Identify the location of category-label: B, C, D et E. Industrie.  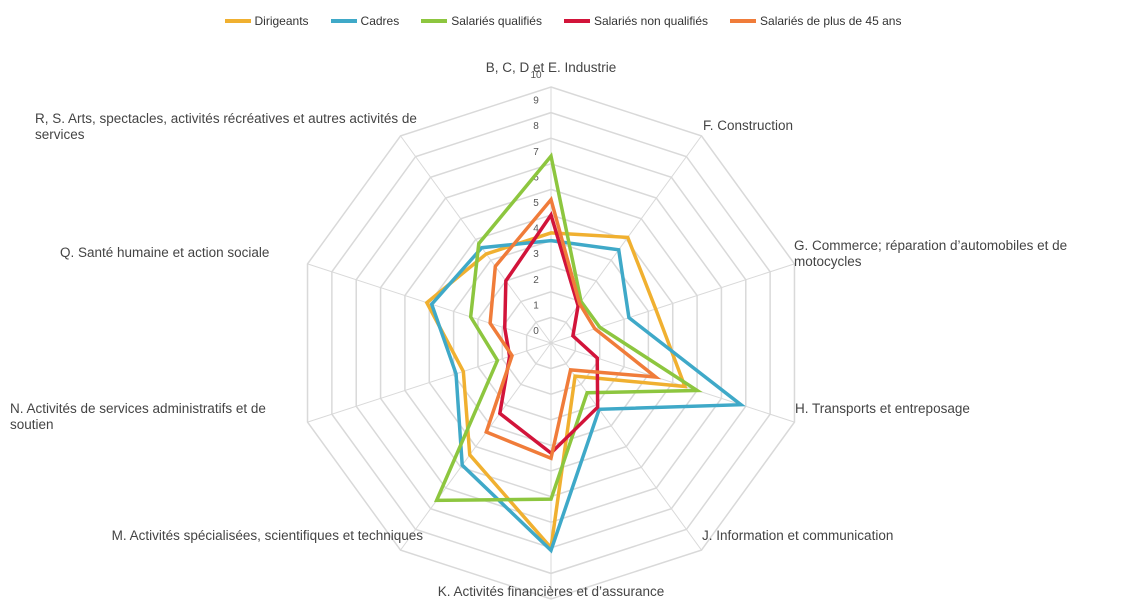
(551, 67).